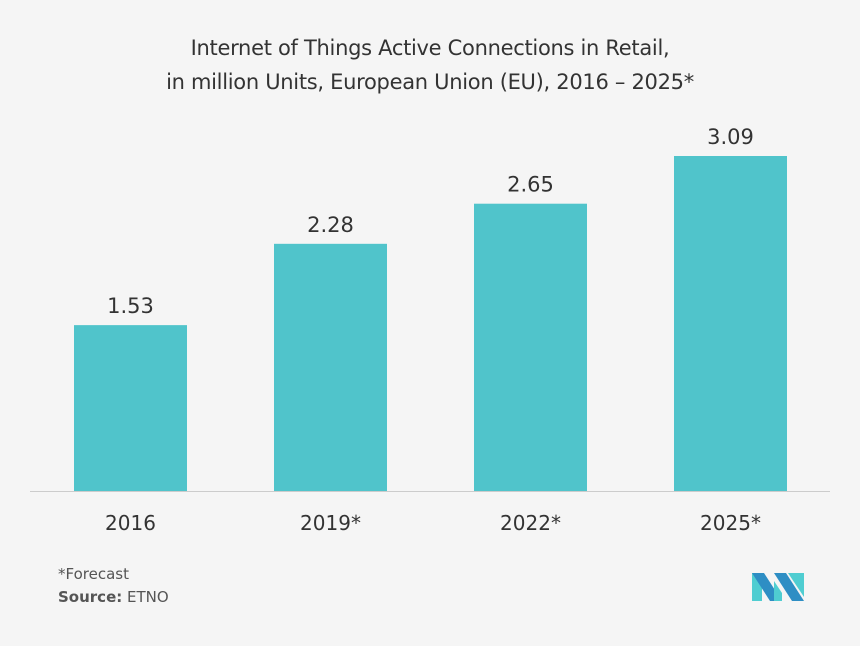 This screenshot has height=646, width=860. What do you see at coordinates (730, 523) in the screenshot?
I see `x-tick-label: 2025*` at bounding box center [730, 523].